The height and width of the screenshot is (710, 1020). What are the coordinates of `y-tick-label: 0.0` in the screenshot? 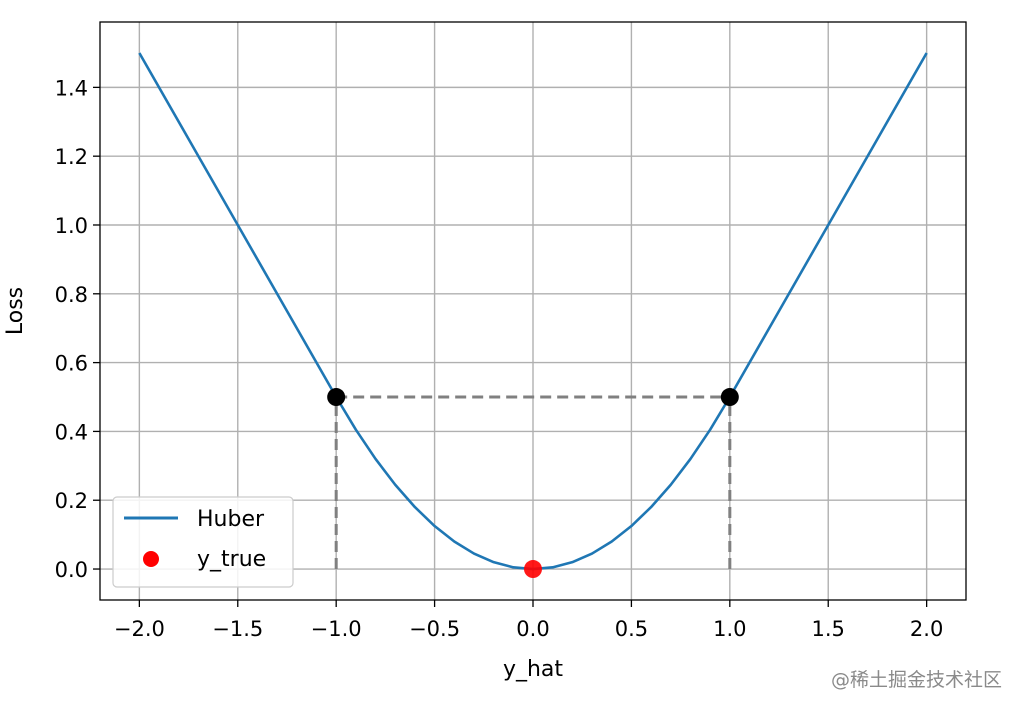 It's located at (71, 570).